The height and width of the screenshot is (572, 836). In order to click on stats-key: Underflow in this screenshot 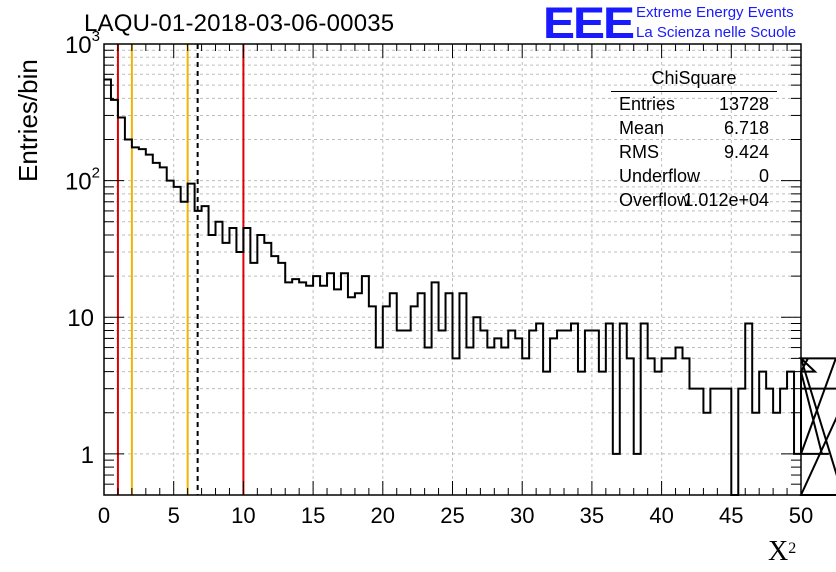, I will do `click(660, 176)`.